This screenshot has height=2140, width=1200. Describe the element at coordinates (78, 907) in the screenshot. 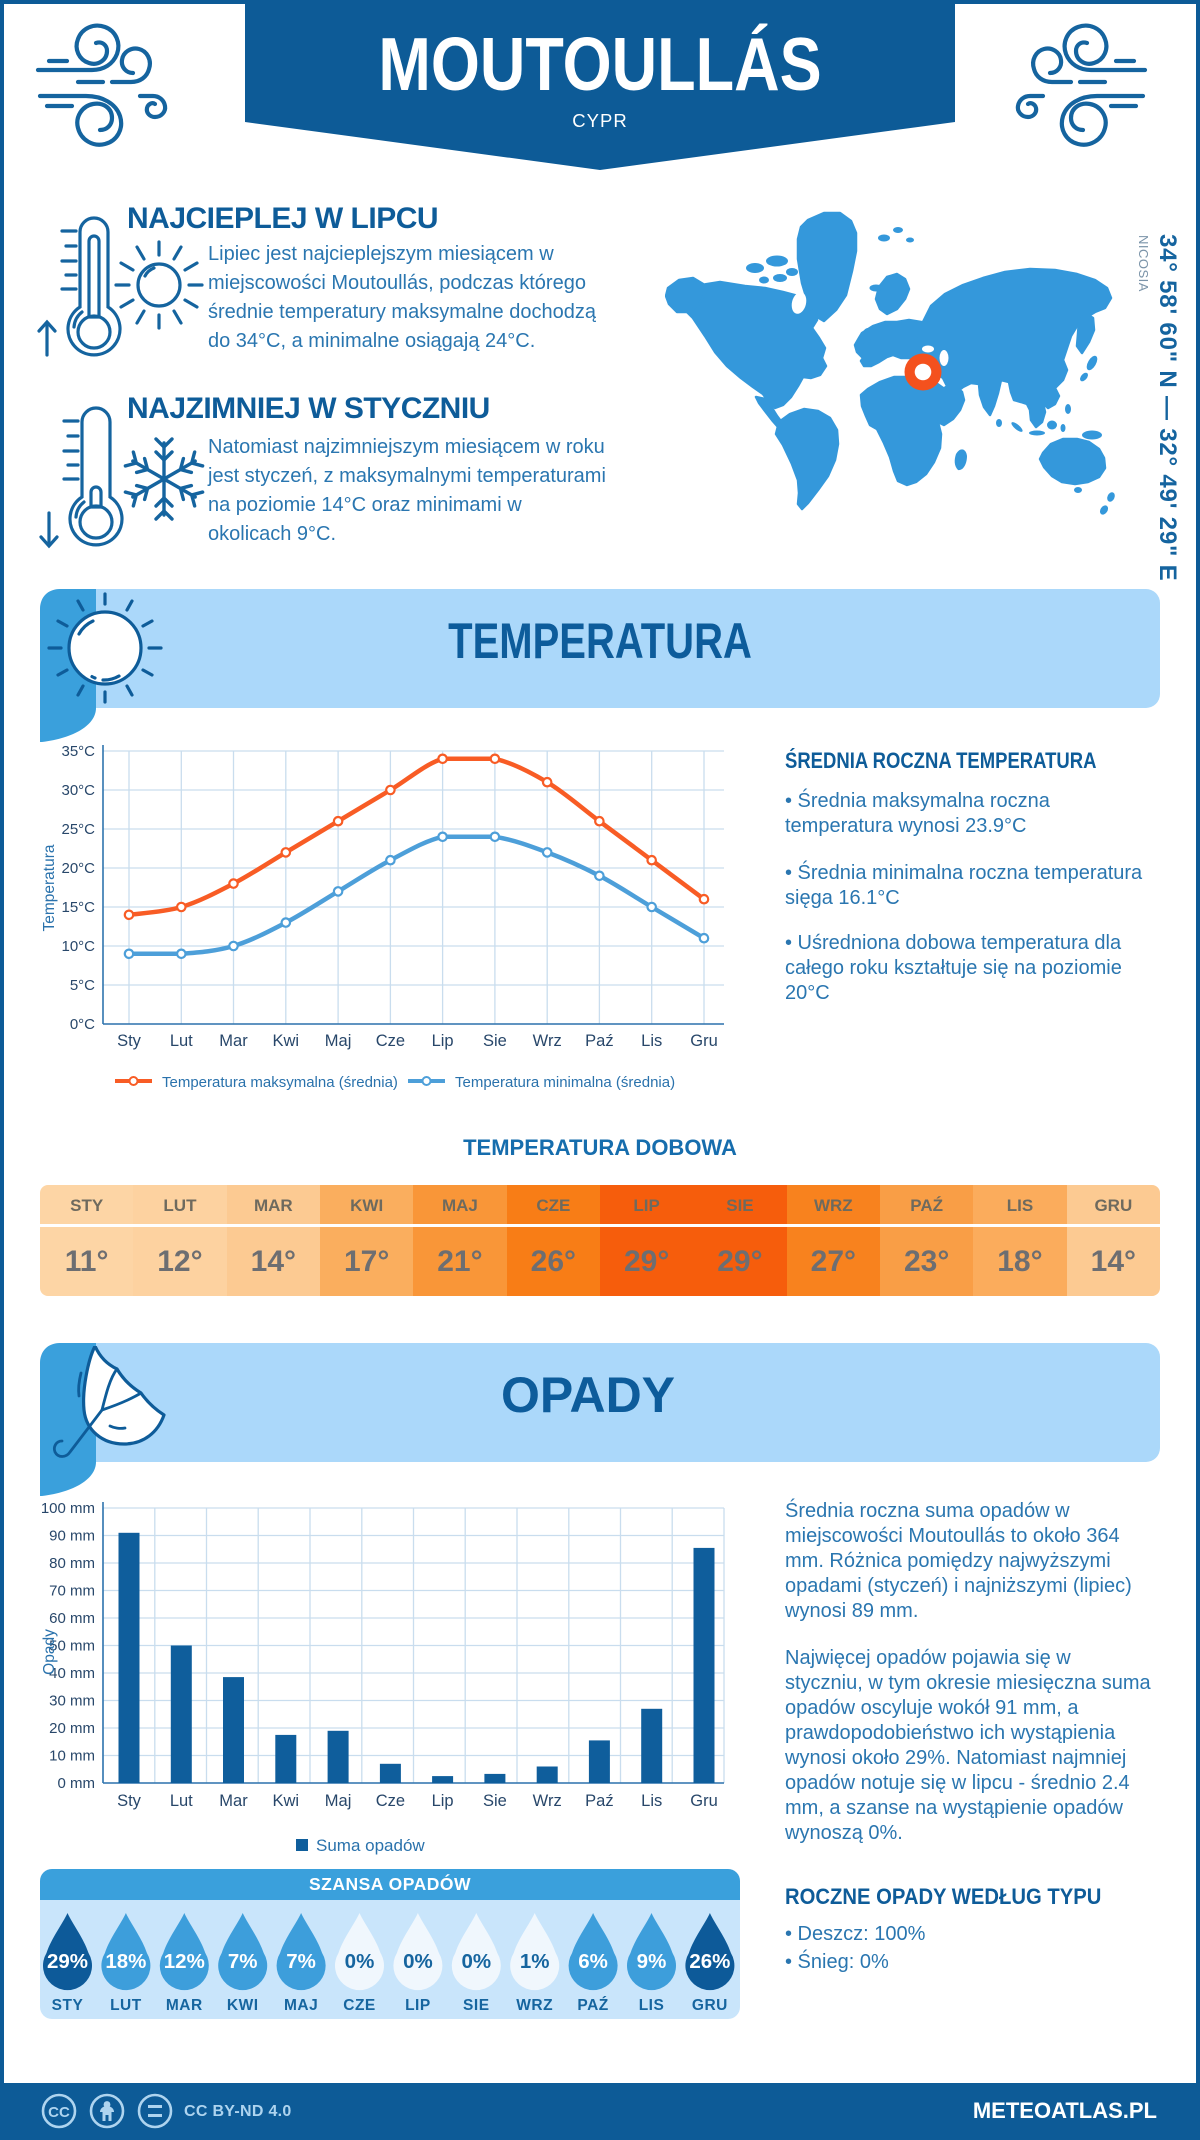

I see `svg-text: 15°C` at that location.